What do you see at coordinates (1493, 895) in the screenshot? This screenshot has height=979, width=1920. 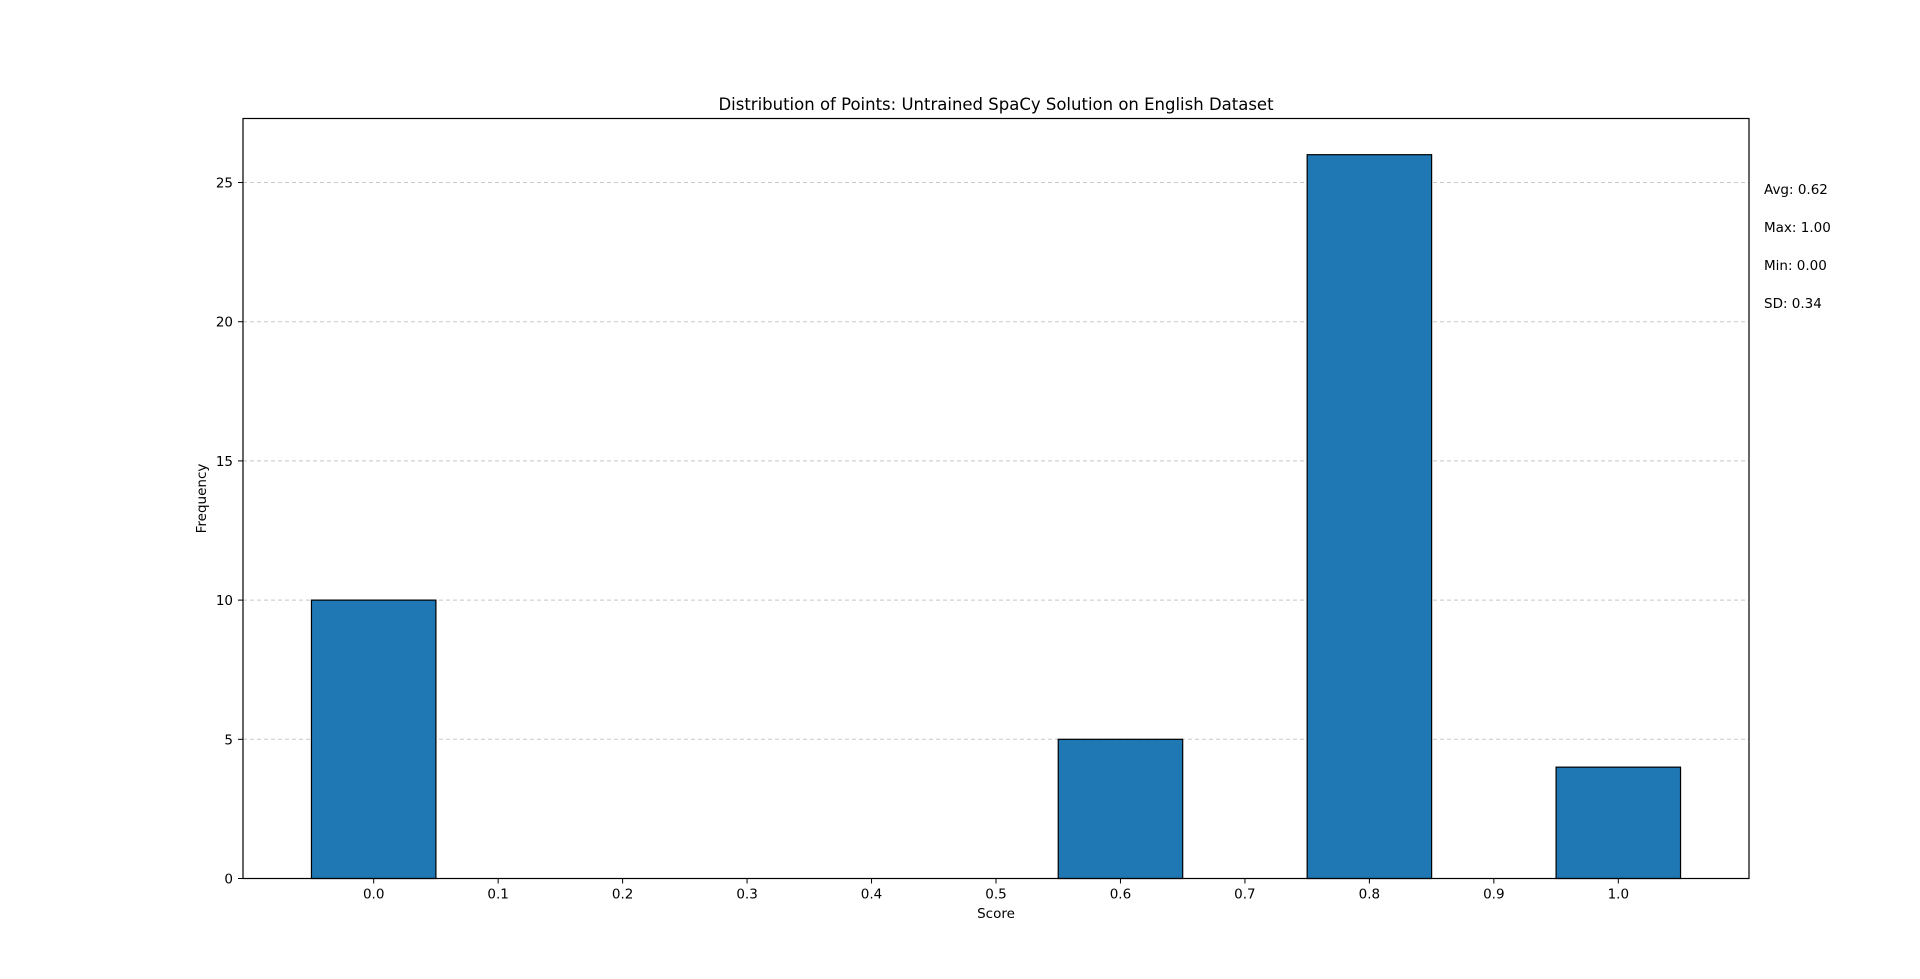 I see `x-tick-label: 0.9` at bounding box center [1493, 895].